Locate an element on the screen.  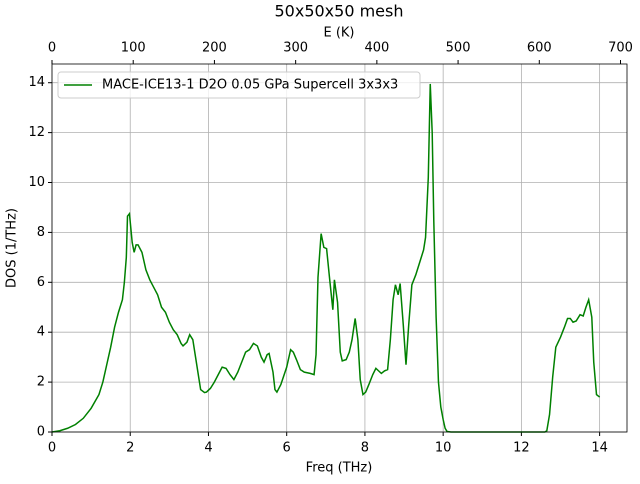
x2-tick-label: 300 is located at coordinates (295, 48).